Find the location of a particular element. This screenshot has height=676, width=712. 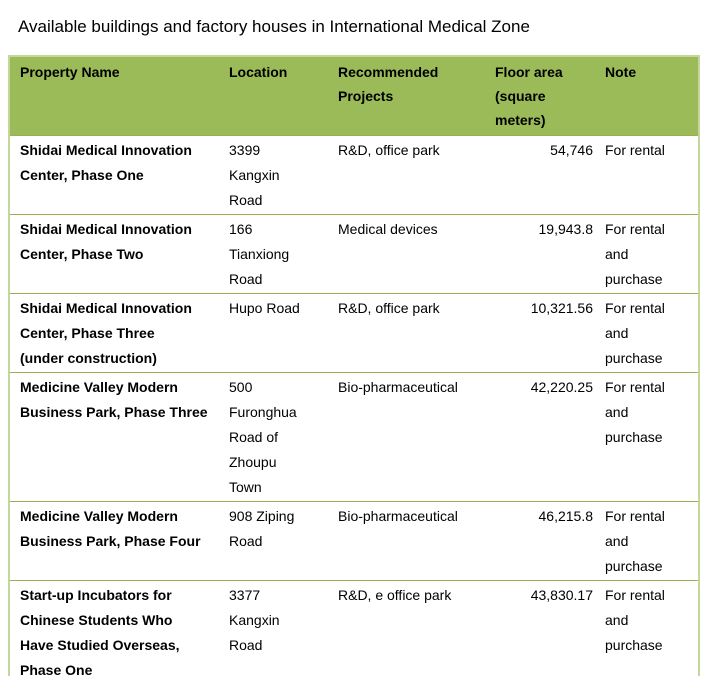

column-header-note: Note is located at coordinates (649, 96).